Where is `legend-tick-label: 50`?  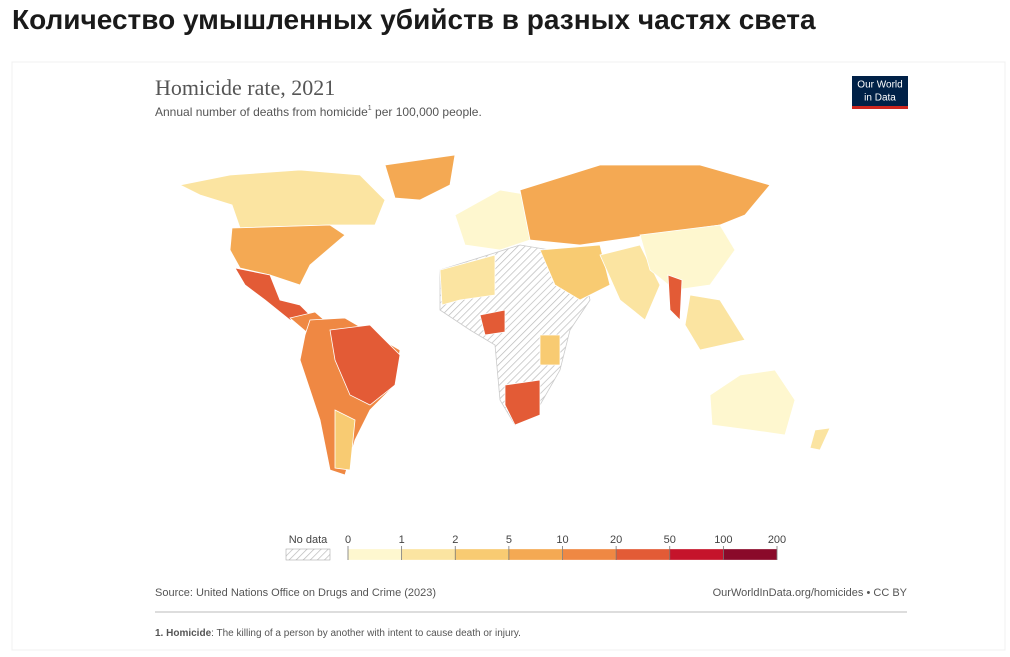 legend-tick-label: 50 is located at coordinates (670, 540).